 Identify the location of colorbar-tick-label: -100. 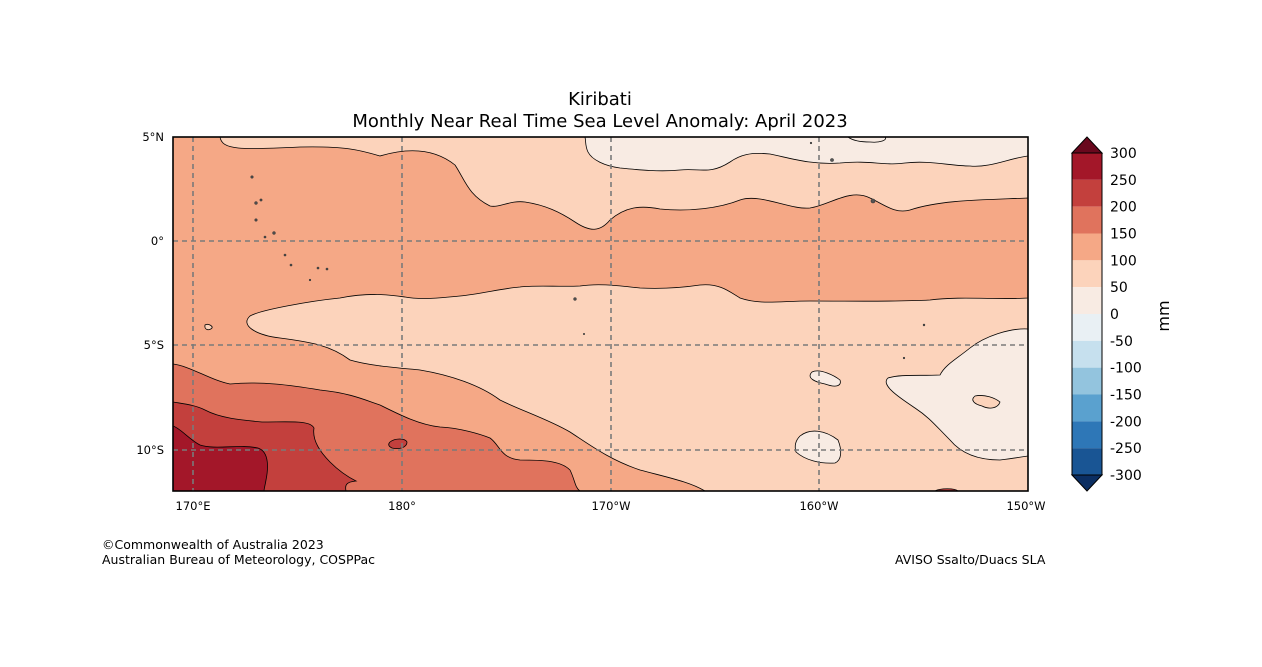
(1126, 369).